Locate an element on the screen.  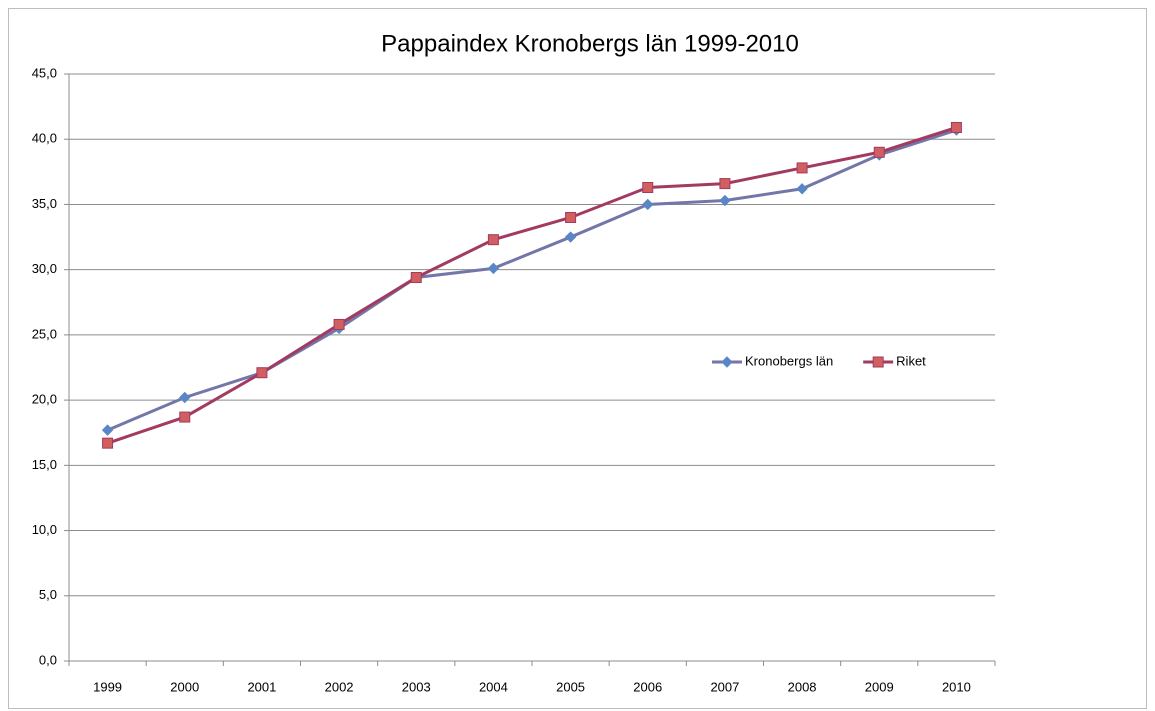
y-tick-label: 30,0 is located at coordinates (44, 268).